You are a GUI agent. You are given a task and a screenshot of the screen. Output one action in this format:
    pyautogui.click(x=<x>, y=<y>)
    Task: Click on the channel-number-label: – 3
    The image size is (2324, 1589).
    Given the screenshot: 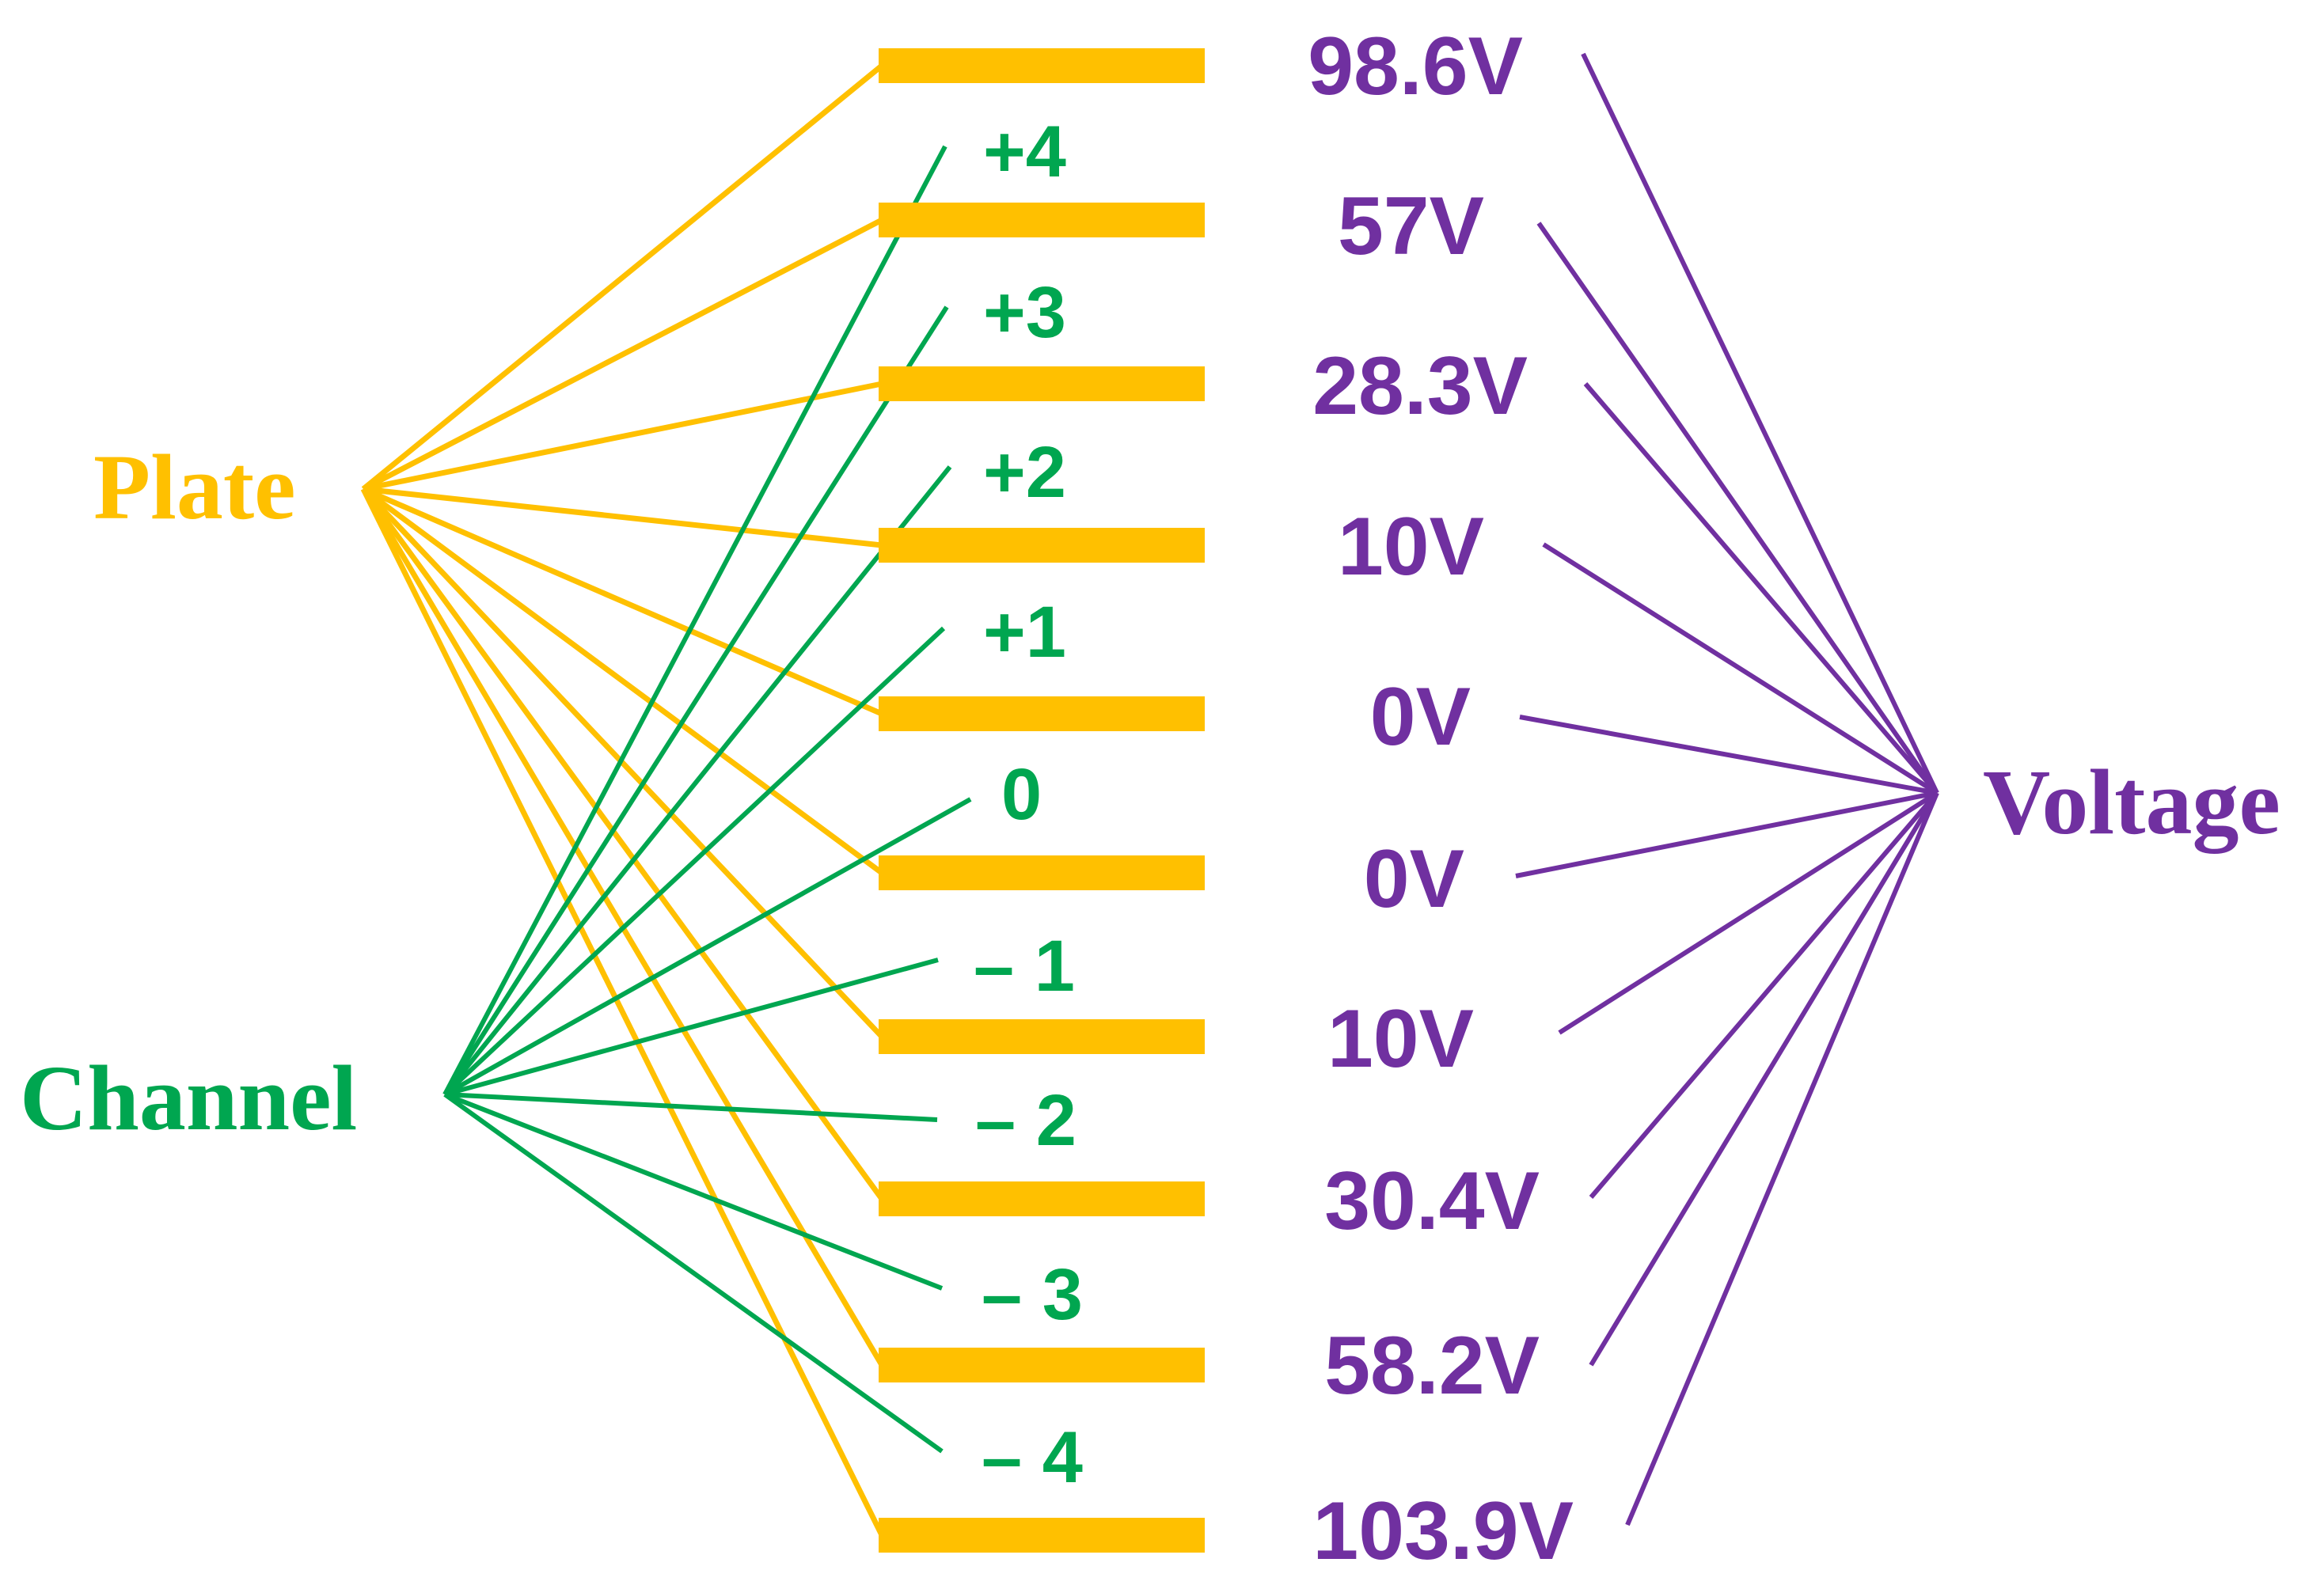 What is the action you would take?
    pyautogui.click(x=1032, y=1294)
    